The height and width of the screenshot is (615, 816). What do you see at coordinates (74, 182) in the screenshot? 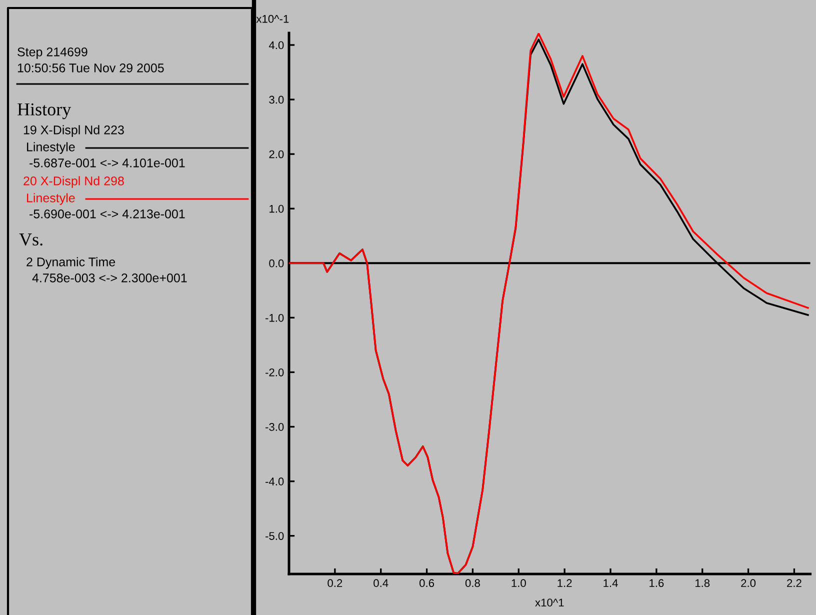
I see `text: 20 X-Displ Nd 298` at bounding box center [74, 182].